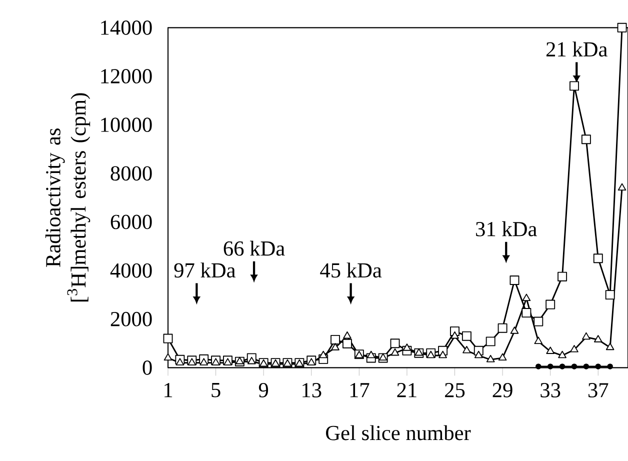  I want to click on x-tick-label: 13, so click(312, 390).